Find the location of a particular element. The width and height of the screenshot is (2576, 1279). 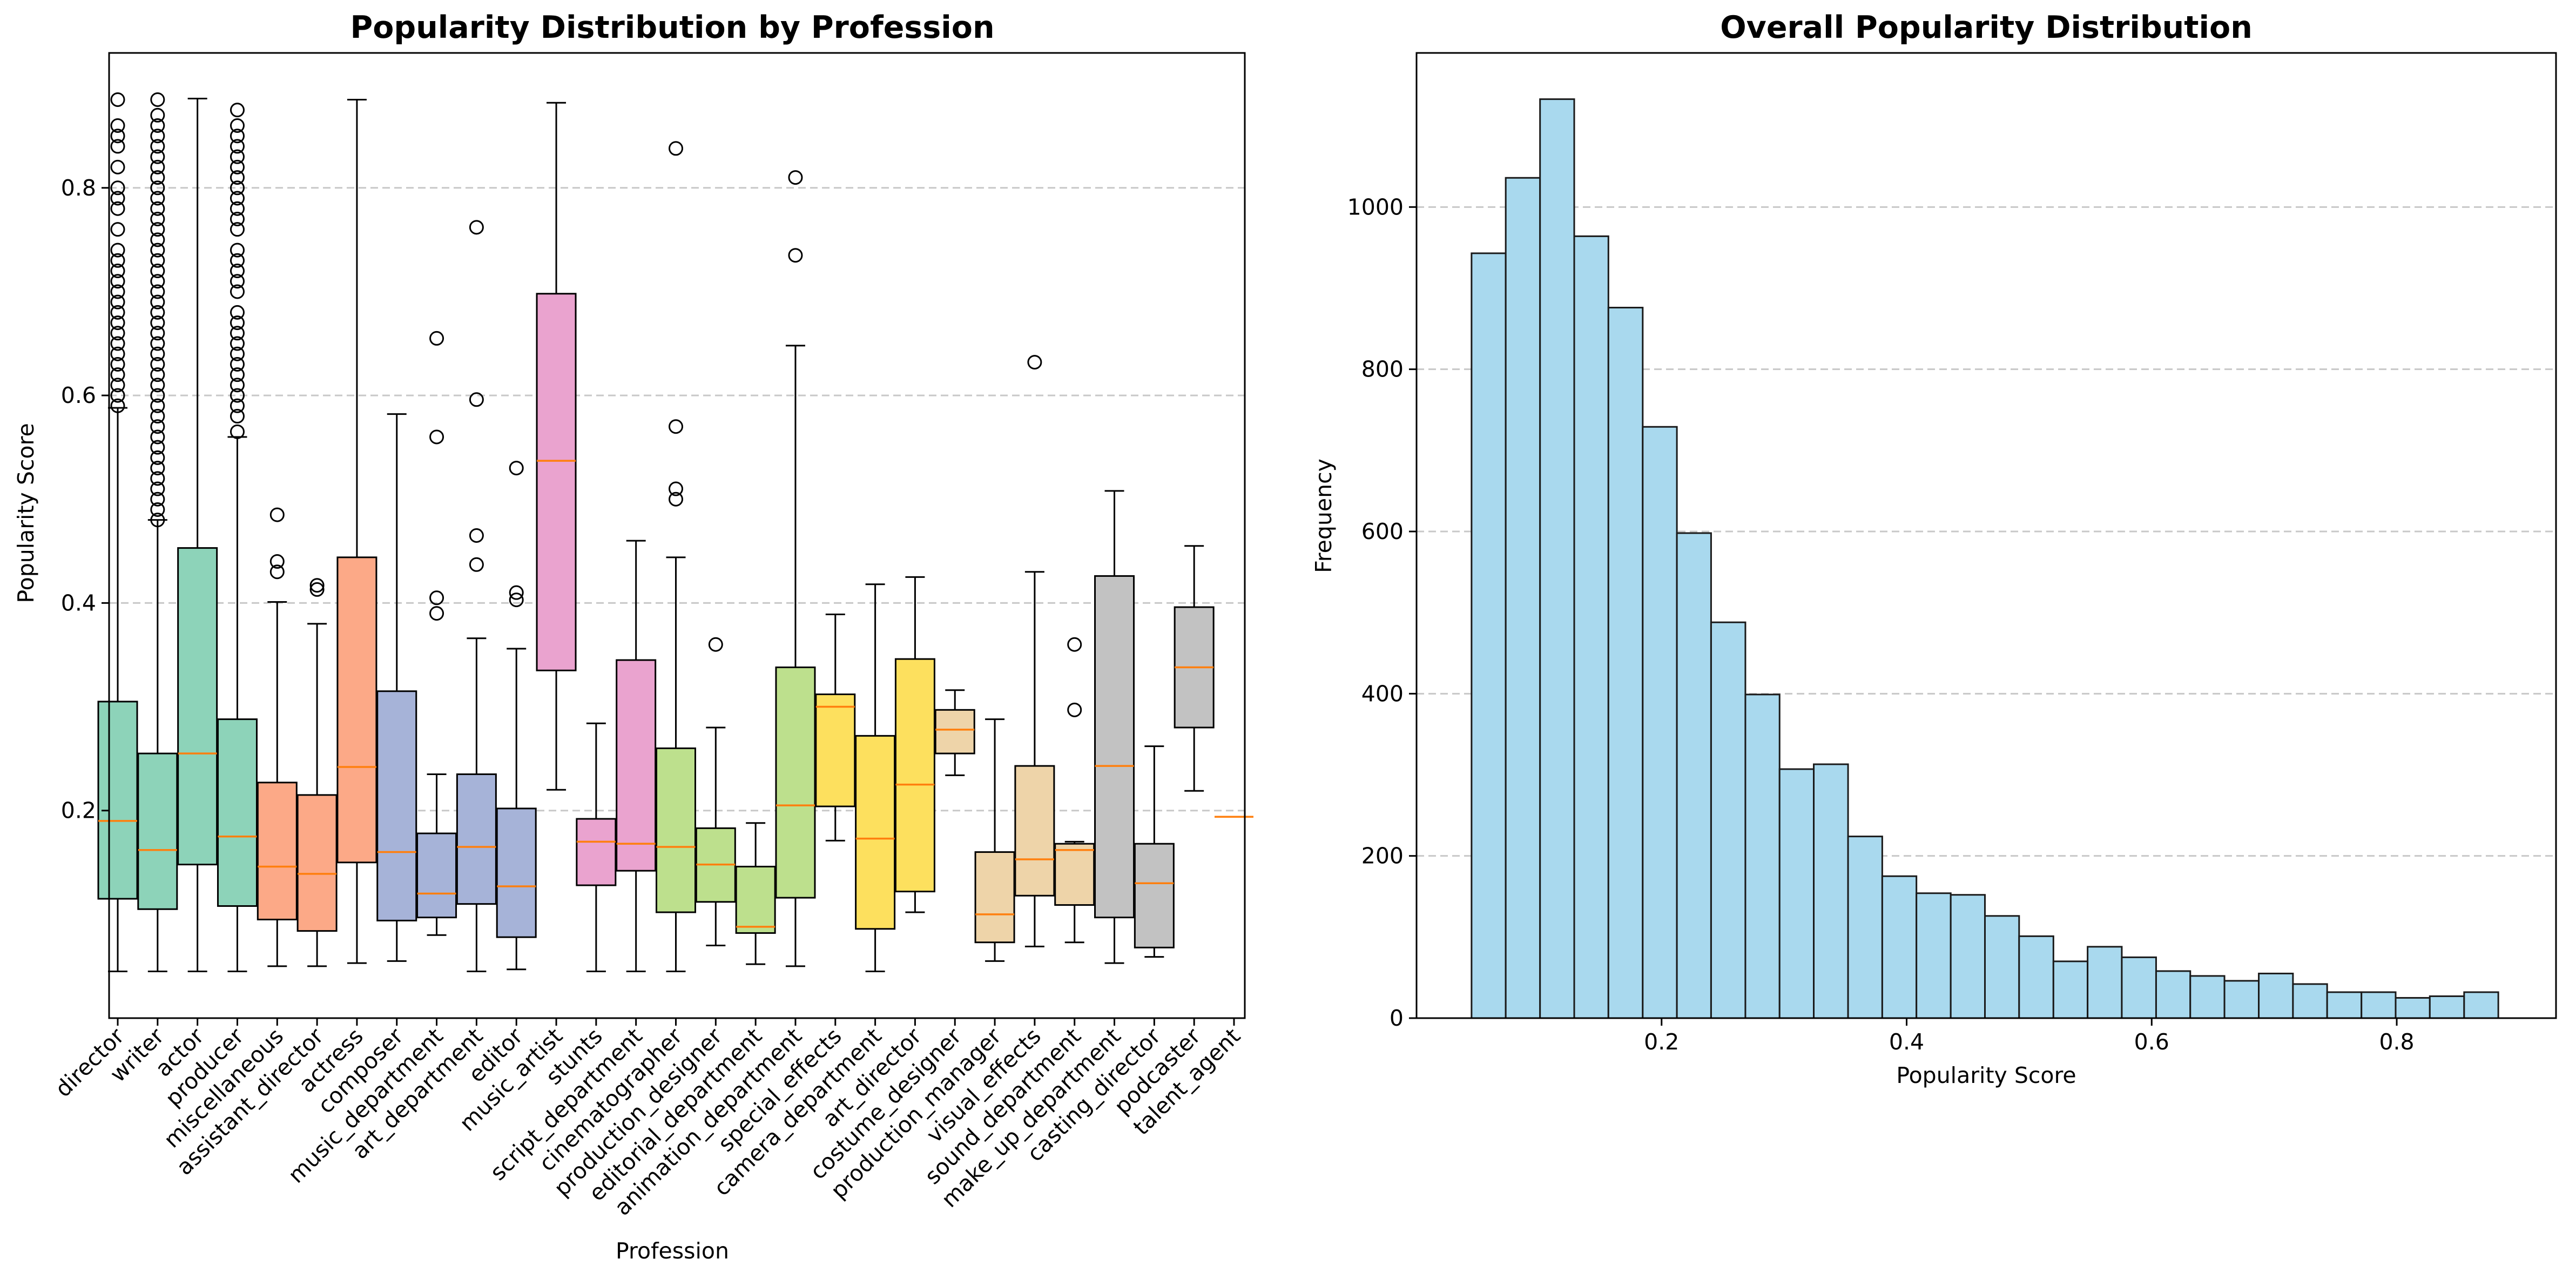

y-tick-label: 0.2 is located at coordinates (78, 811).